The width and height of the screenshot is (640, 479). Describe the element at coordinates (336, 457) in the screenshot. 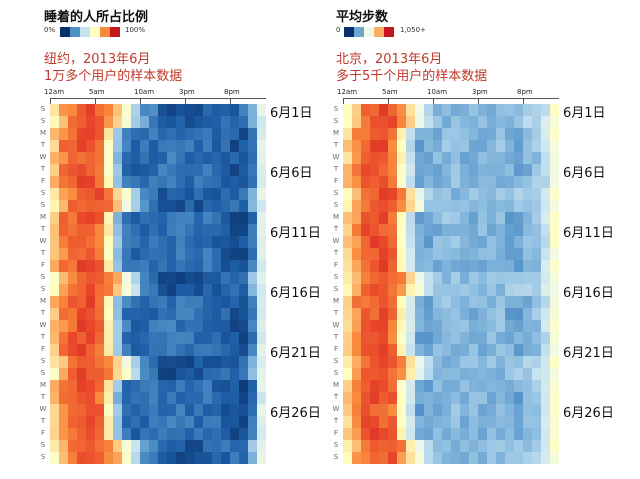

I see `weekday-label: S` at that location.